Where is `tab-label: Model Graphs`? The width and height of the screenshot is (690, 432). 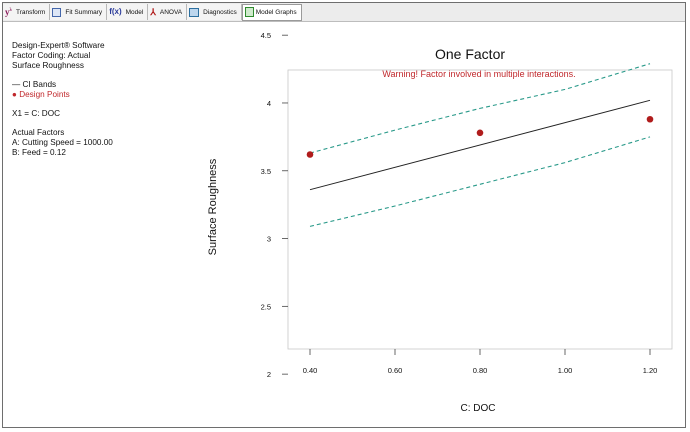 tab-label: Model Graphs is located at coordinates (276, 12).